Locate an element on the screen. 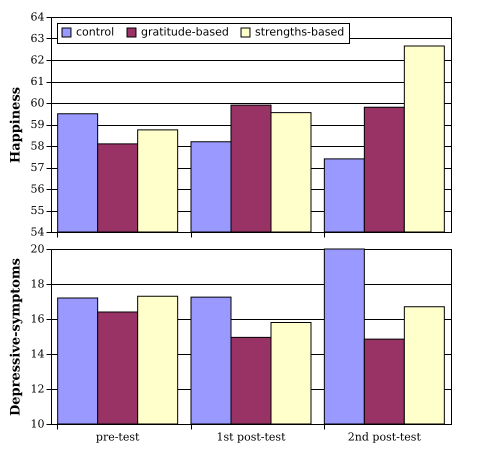 The image size is (480, 474). y-axis-title: Depressive-symptoms is located at coordinates (16, 337).